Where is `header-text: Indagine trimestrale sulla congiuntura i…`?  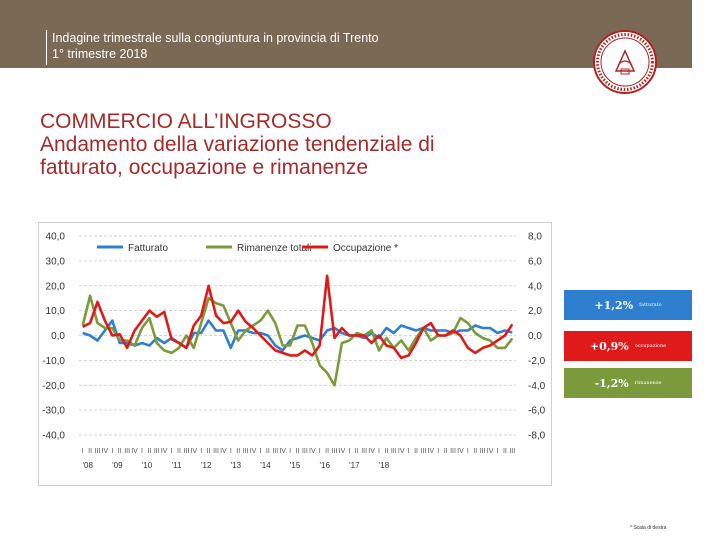 header-text: Indagine trimestrale sulla congiuntura i… is located at coordinates (215, 46).